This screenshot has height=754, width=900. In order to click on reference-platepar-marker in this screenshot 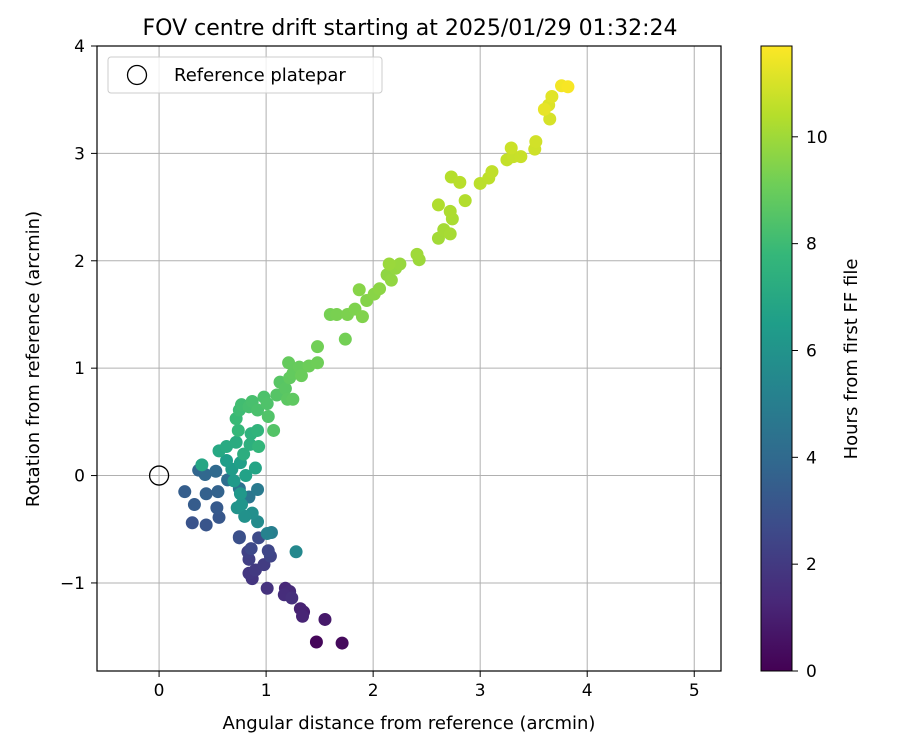, I will do `click(159, 475)`.